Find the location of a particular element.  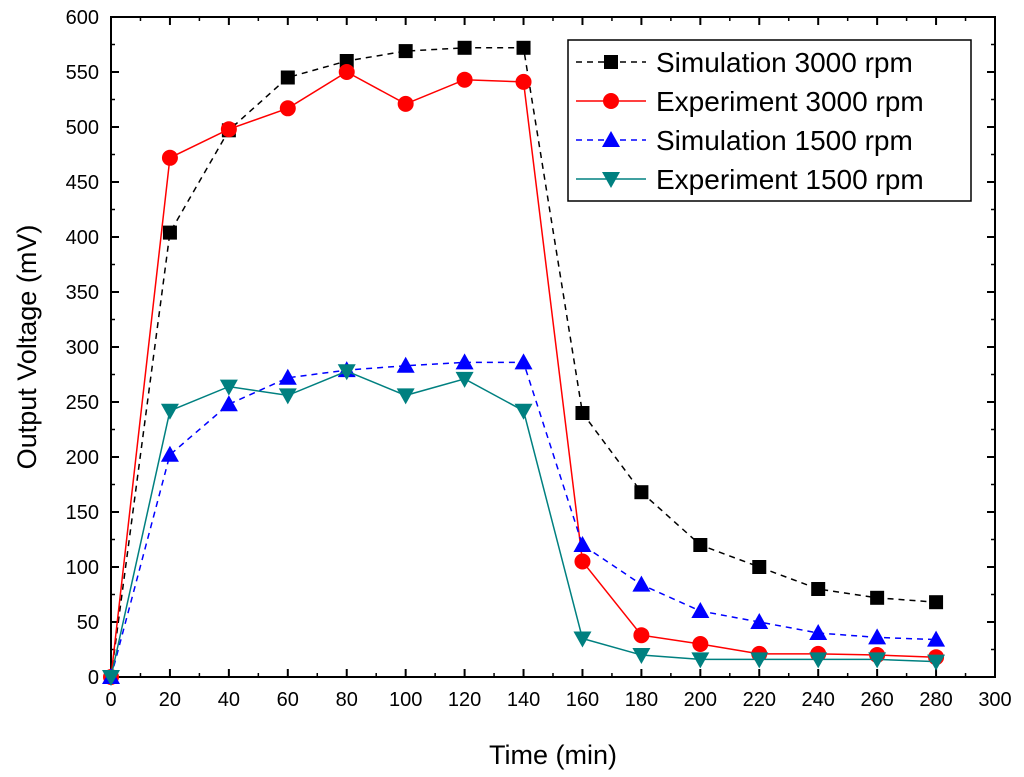

x-tick-label: 40 is located at coordinates (229, 700).